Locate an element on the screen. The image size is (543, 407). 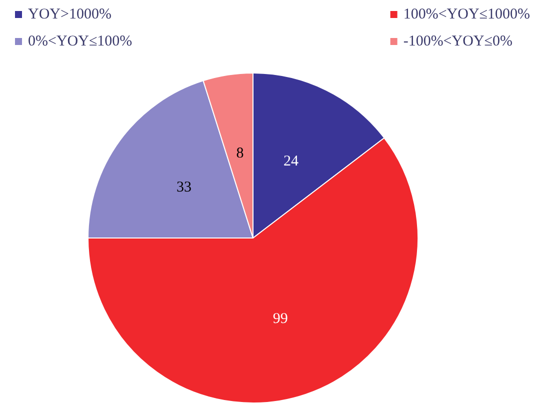
legend-label: 0%<YOY≤100% is located at coordinates (80, 42).